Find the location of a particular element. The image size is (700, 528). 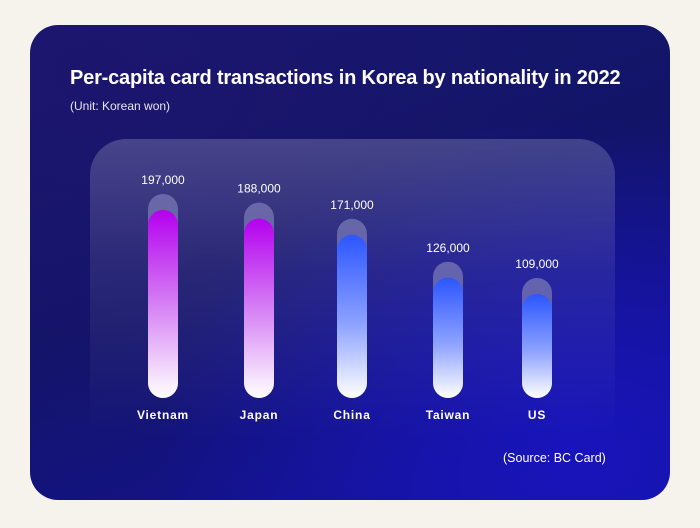

category-label-taiwan: Taiwan is located at coordinates (448, 415).